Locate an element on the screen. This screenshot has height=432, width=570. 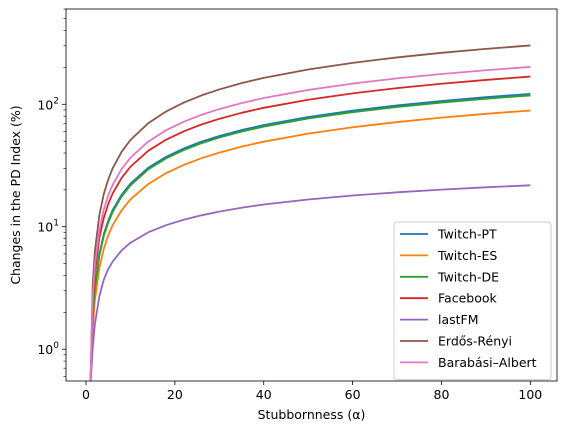
legend-box is located at coordinates (472, 301).